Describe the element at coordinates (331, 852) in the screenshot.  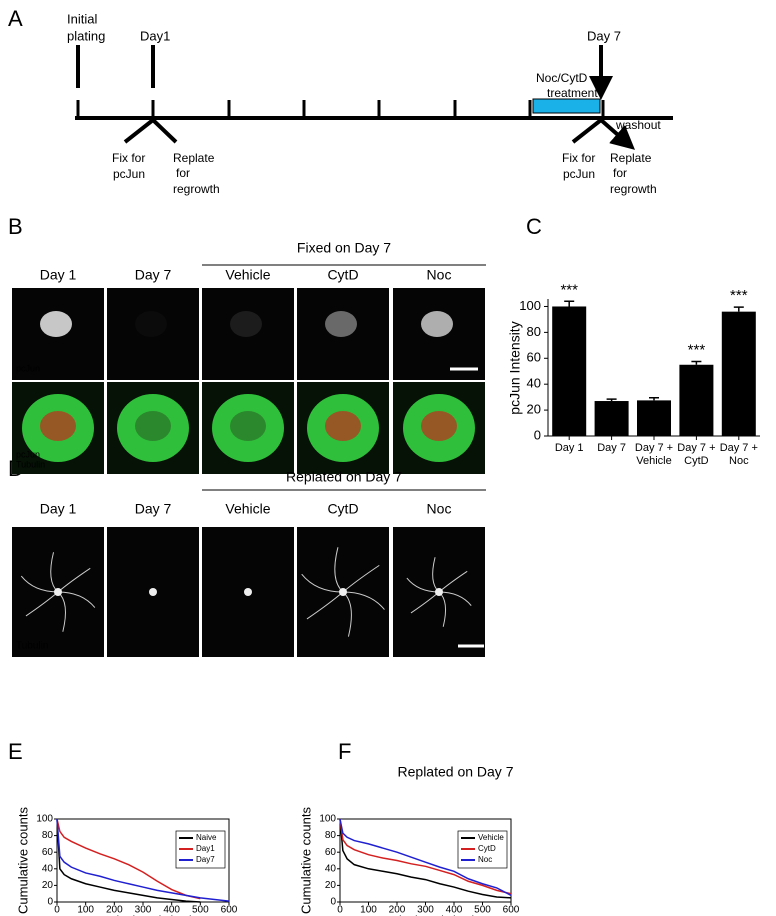
I see `y-tick-label: 60` at that location.